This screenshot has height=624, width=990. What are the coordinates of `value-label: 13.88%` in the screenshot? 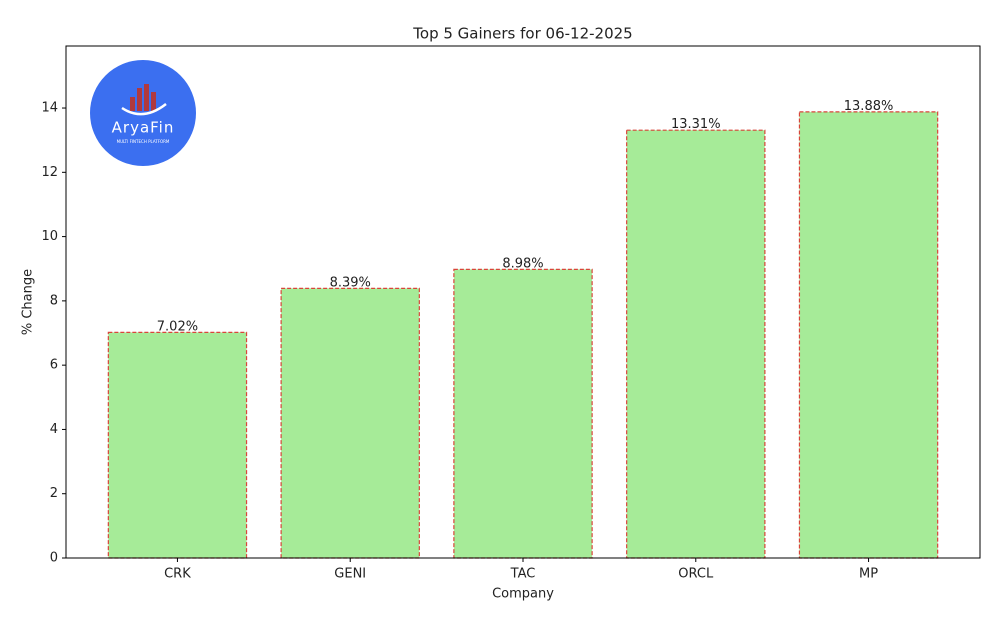 It's located at (869, 106).